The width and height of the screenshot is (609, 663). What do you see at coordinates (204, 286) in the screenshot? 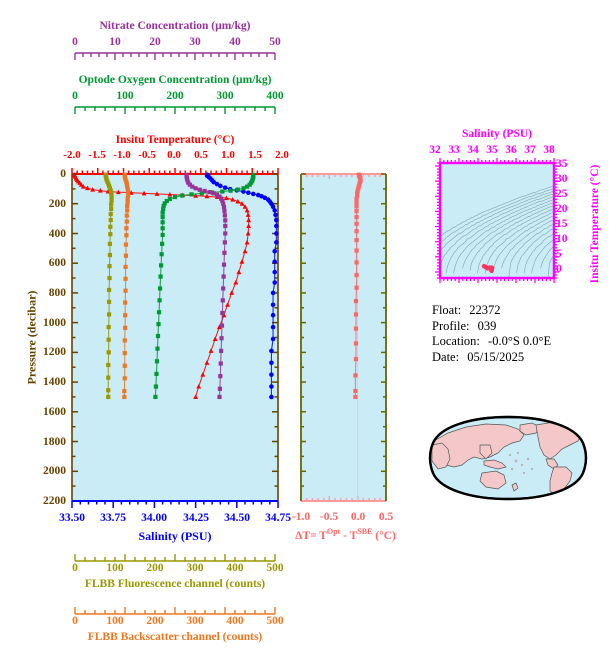
I see `series-oxygen` at bounding box center [204, 286].